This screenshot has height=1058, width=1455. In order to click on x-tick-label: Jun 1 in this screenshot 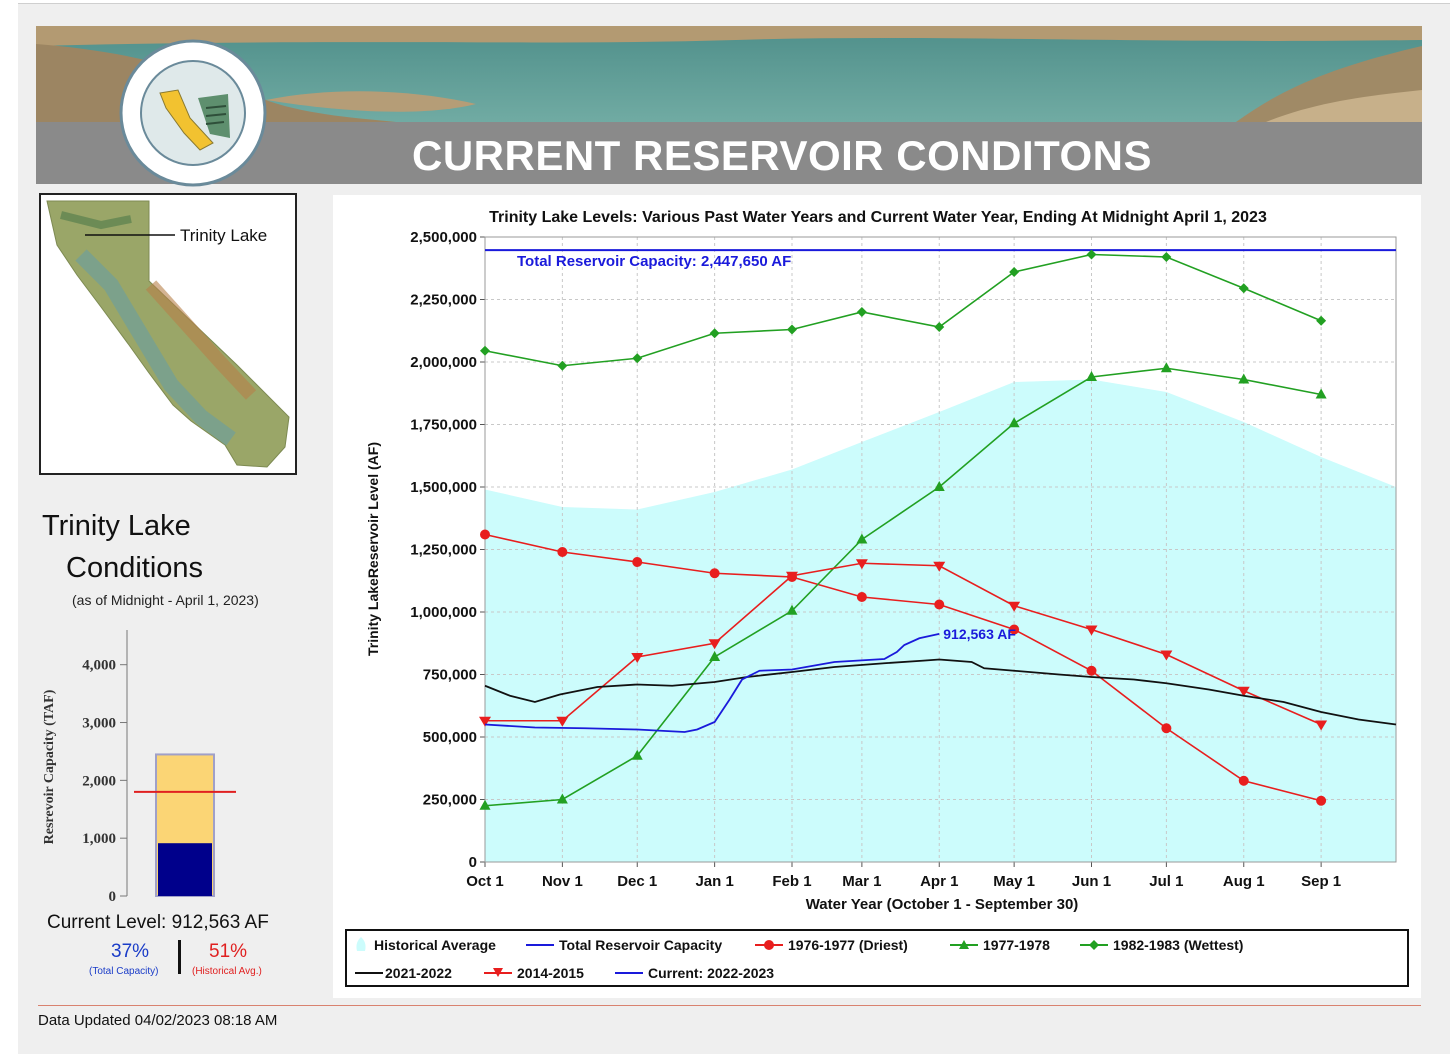, I will do `click(1091, 881)`.